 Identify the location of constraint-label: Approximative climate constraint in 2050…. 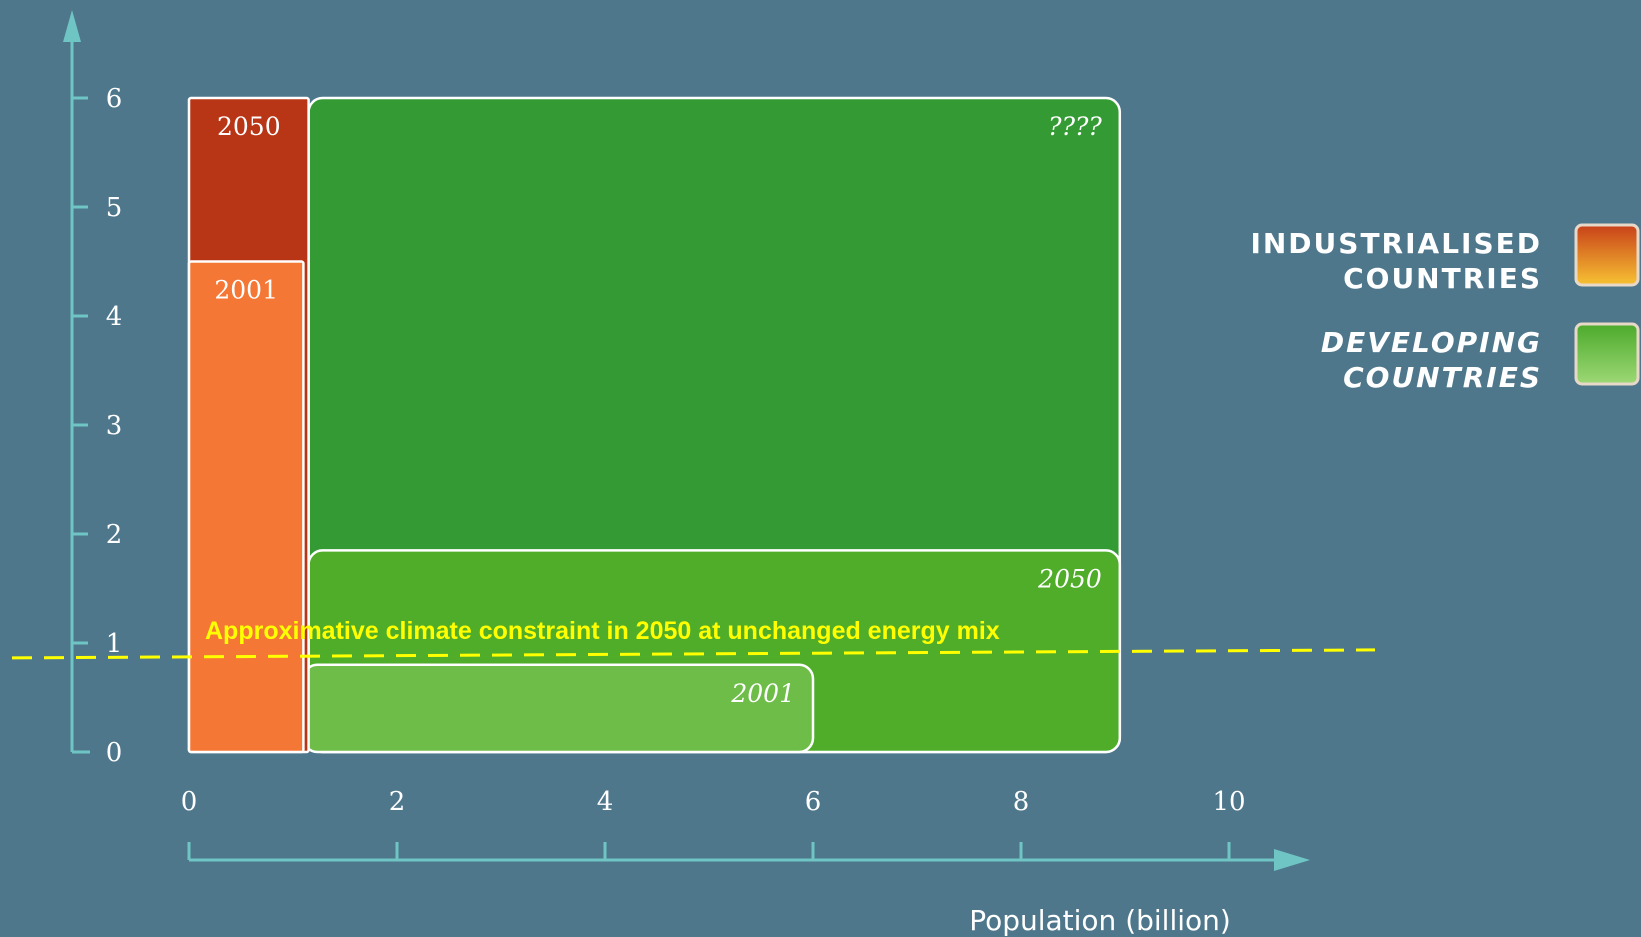
(602, 631).